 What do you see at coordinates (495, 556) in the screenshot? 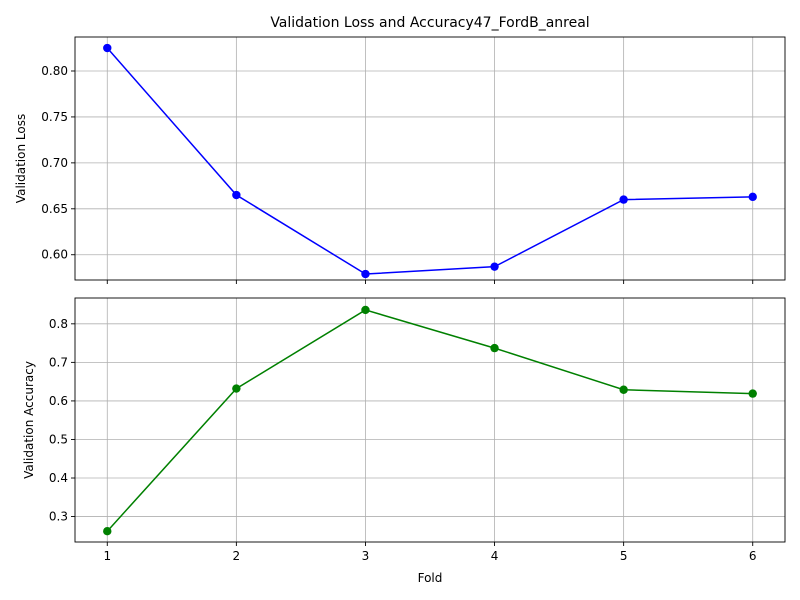
I see `x-tick-label: 4` at bounding box center [495, 556].